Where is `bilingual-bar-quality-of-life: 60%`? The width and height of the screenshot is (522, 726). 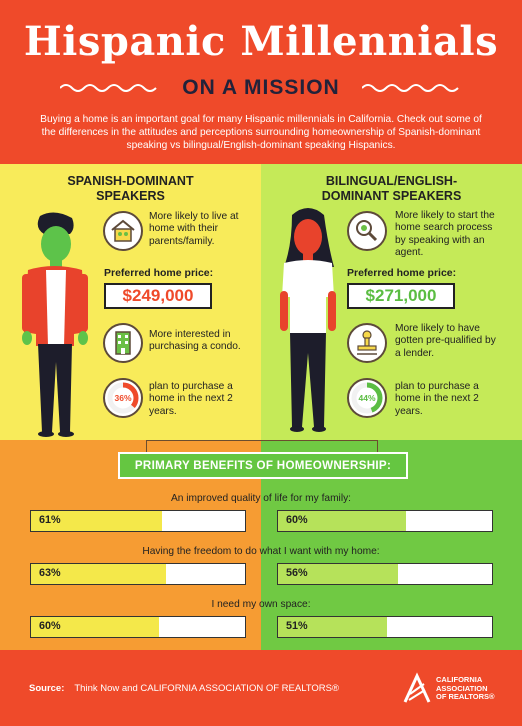
bilingual-bar-quality-of-life: 60% is located at coordinates (385, 521).